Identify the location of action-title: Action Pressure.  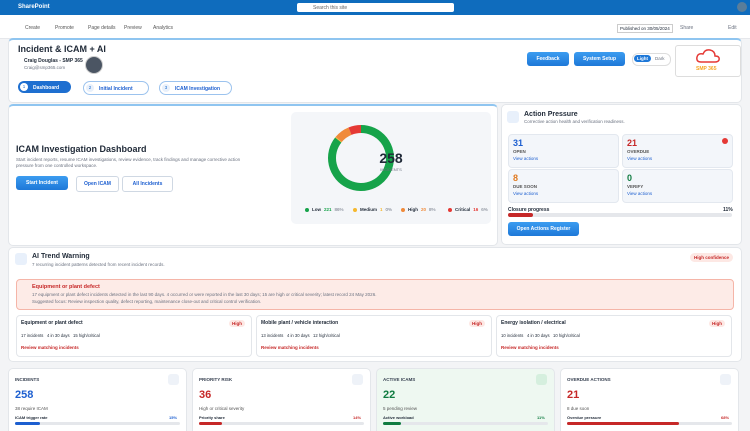
(551, 114).